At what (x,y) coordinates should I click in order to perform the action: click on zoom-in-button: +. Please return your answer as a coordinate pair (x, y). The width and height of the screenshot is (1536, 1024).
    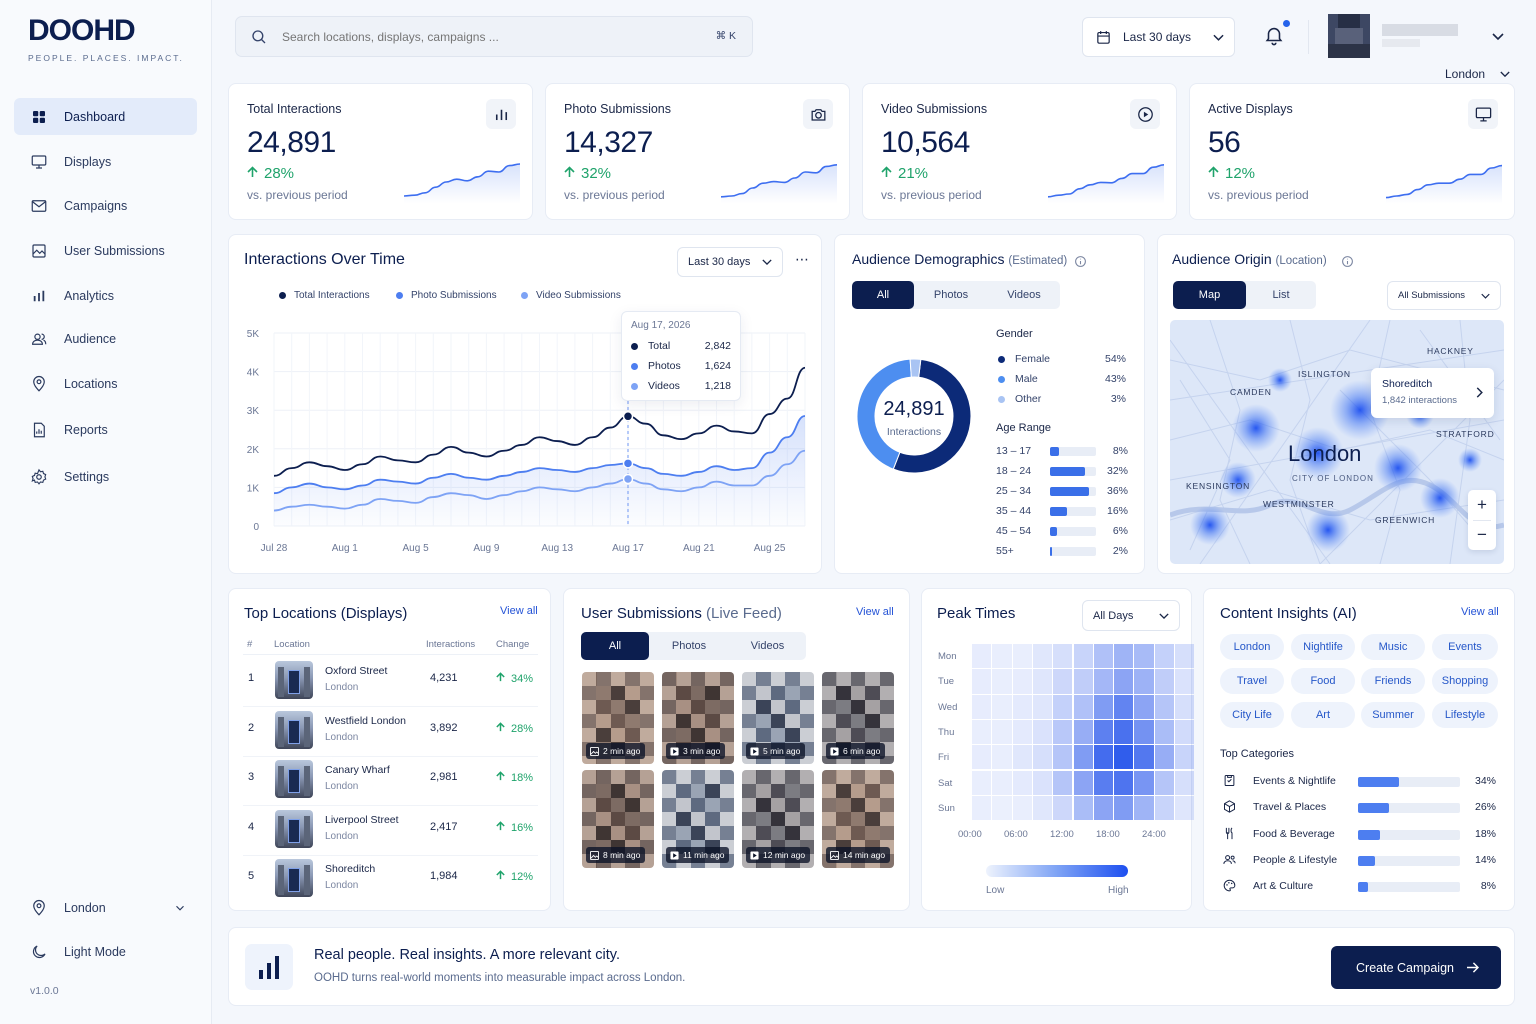
    Looking at the image, I should click on (1482, 504).